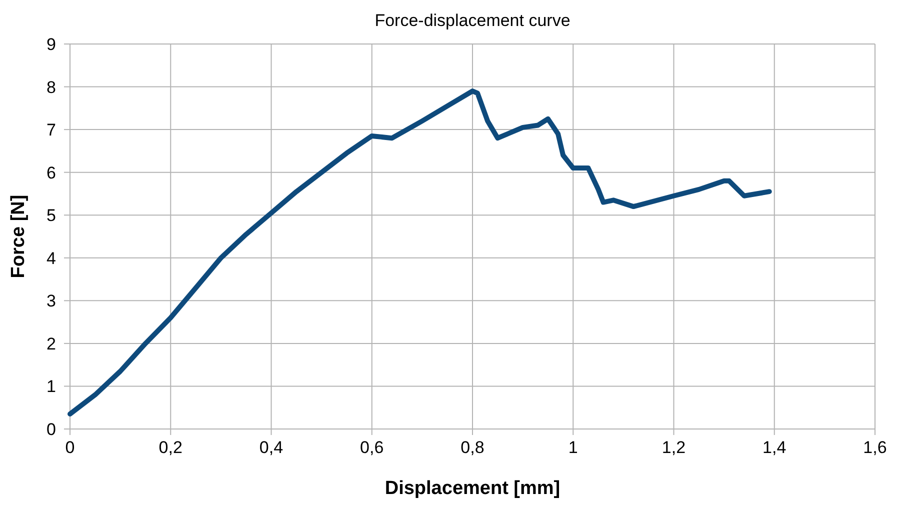  I want to click on y-tick-label: 1, so click(51, 386).